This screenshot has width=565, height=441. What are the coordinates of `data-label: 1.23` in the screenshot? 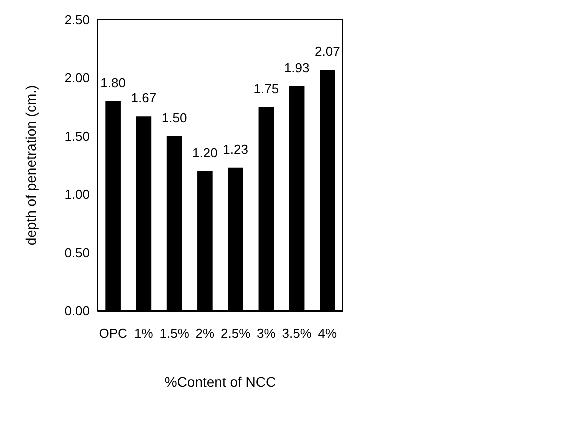 It's located at (235, 149).